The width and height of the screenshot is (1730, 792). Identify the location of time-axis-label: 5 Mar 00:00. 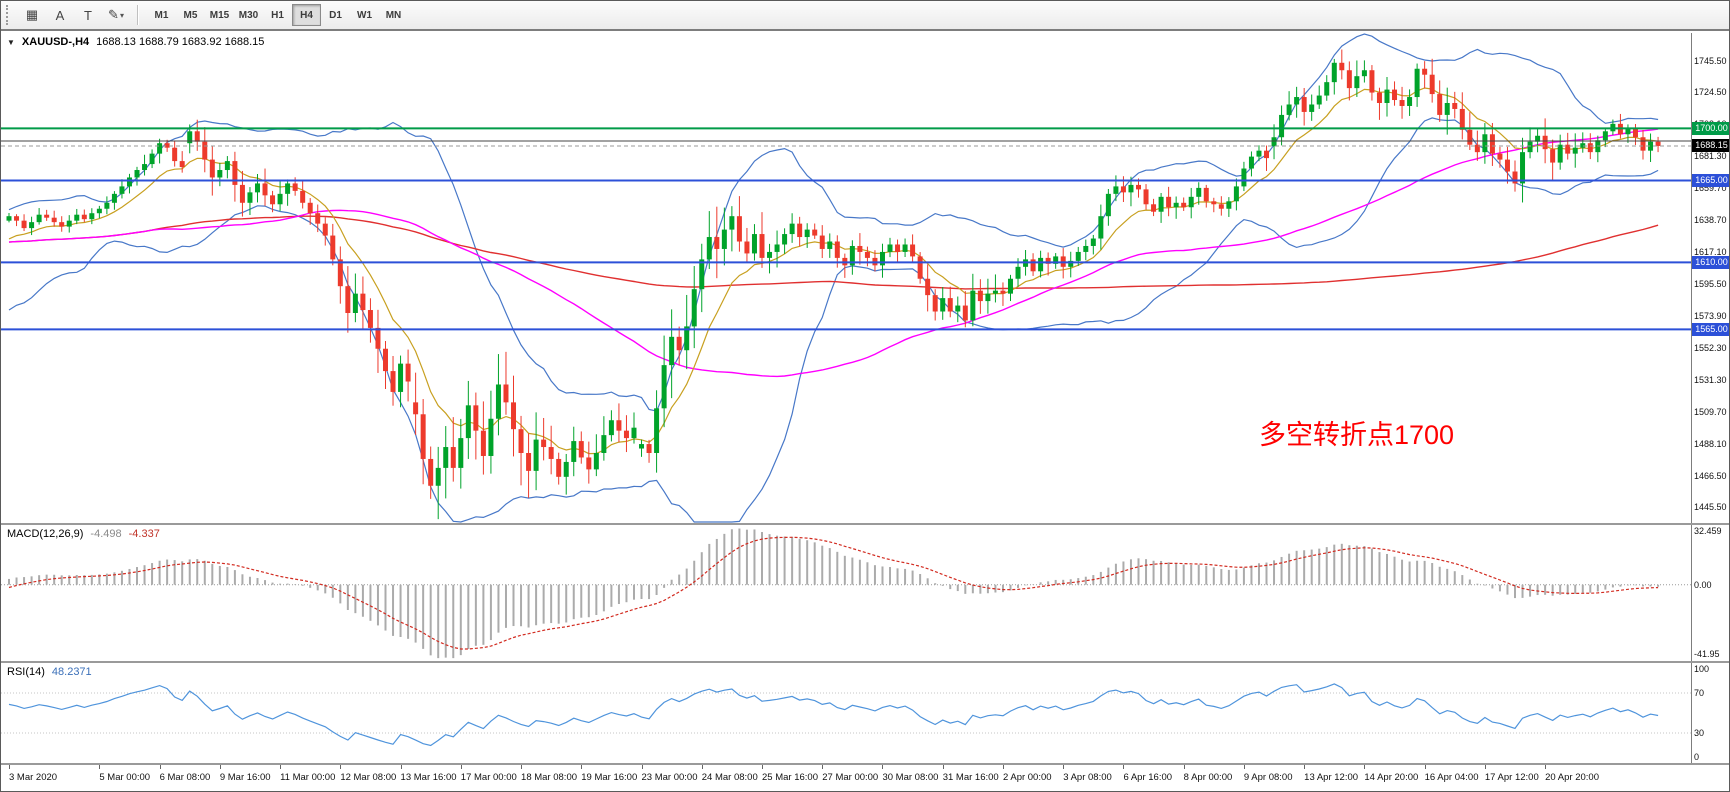
(125, 777).